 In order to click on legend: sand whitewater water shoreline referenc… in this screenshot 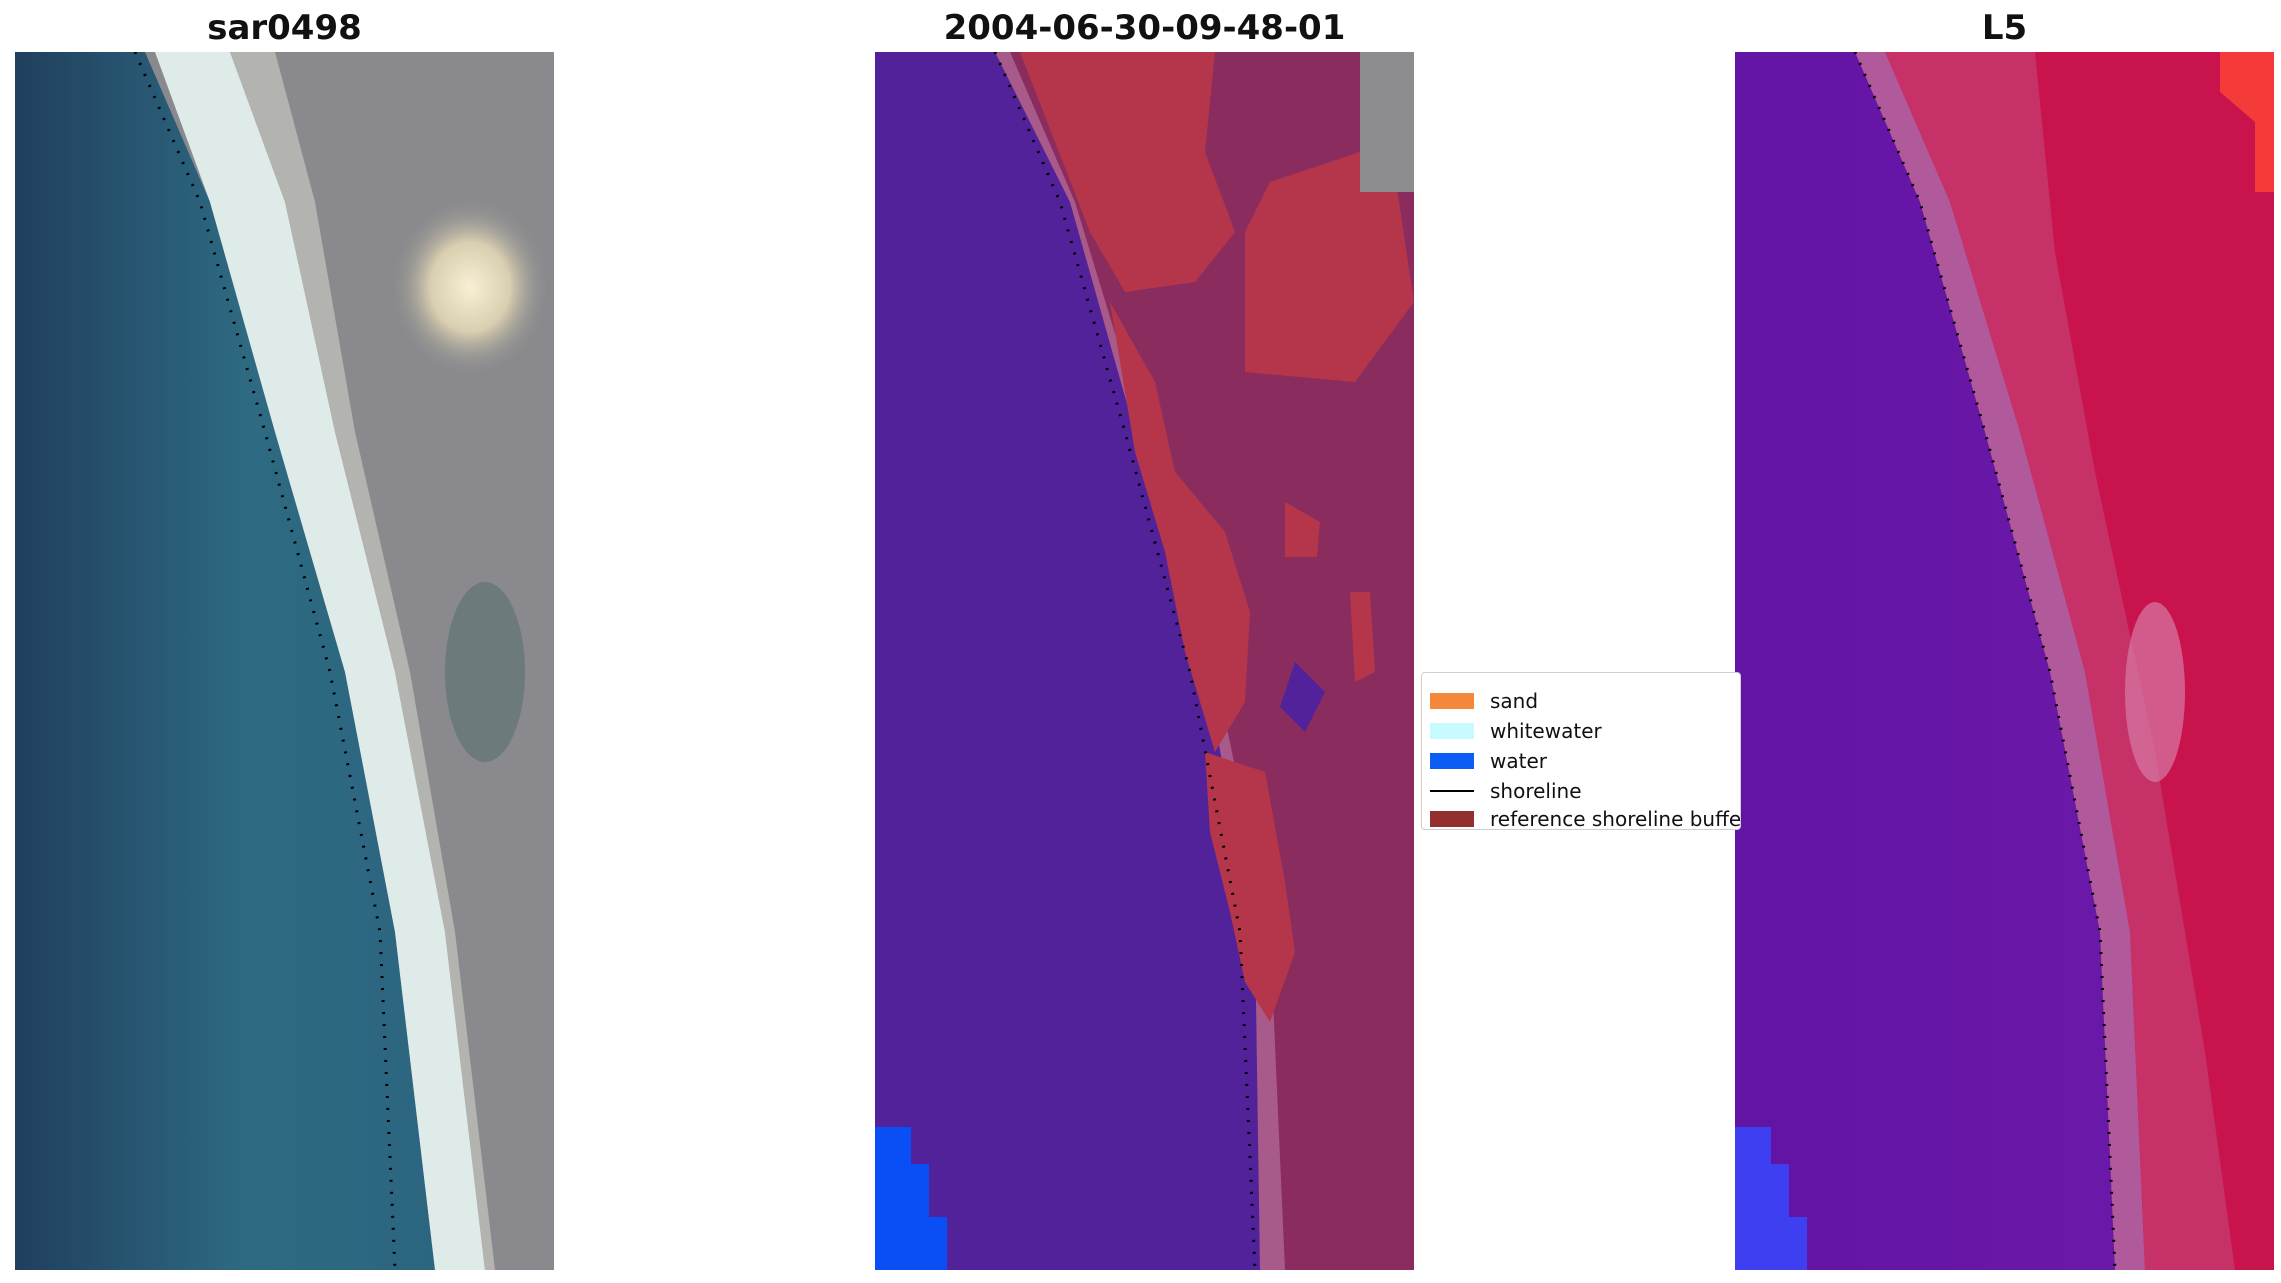, I will do `click(1581, 751)`.